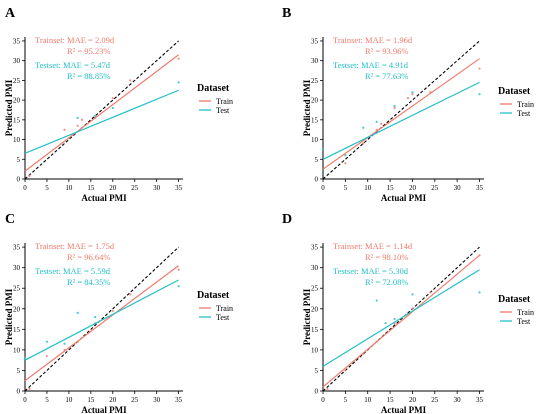 The image size is (550, 414). I want to click on annotation-mae: Testset: MAE = 5.30d, so click(371, 271).